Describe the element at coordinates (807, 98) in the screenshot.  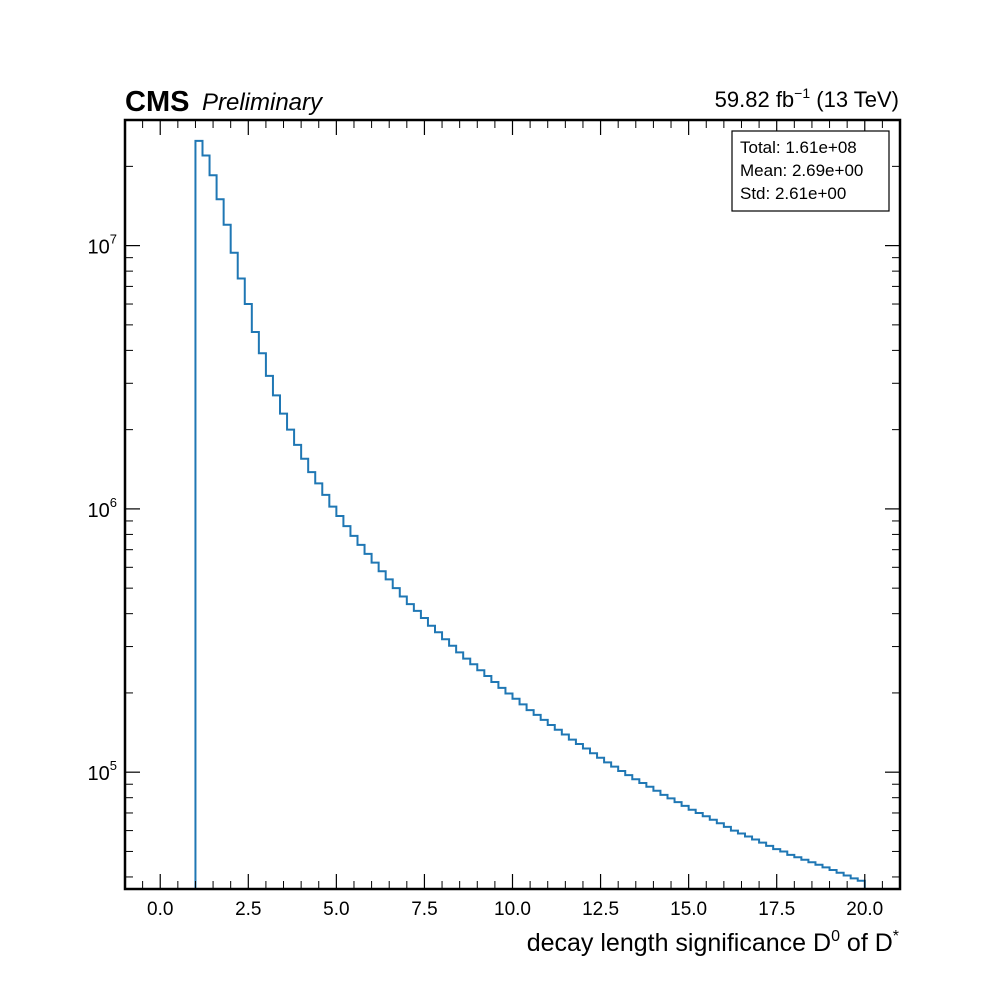
I see `luminosity-label: 59.82 fb−1 (13 TeV)` at that location.